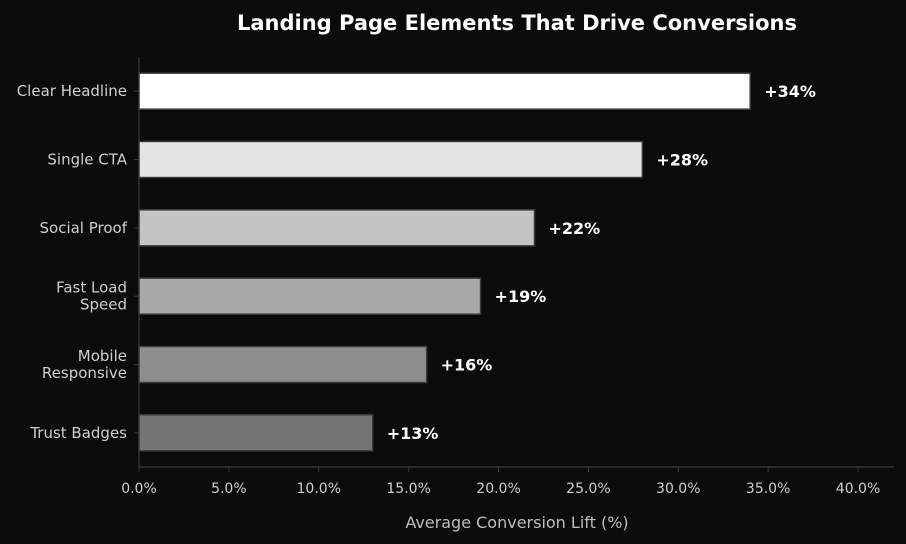 Image resolution: width=906 pixels, height=544 pixels. What do you see at coordinates (467, 365) in the screenshot?
I see `data-label-4: +16%` at bounding box center [467, 365].